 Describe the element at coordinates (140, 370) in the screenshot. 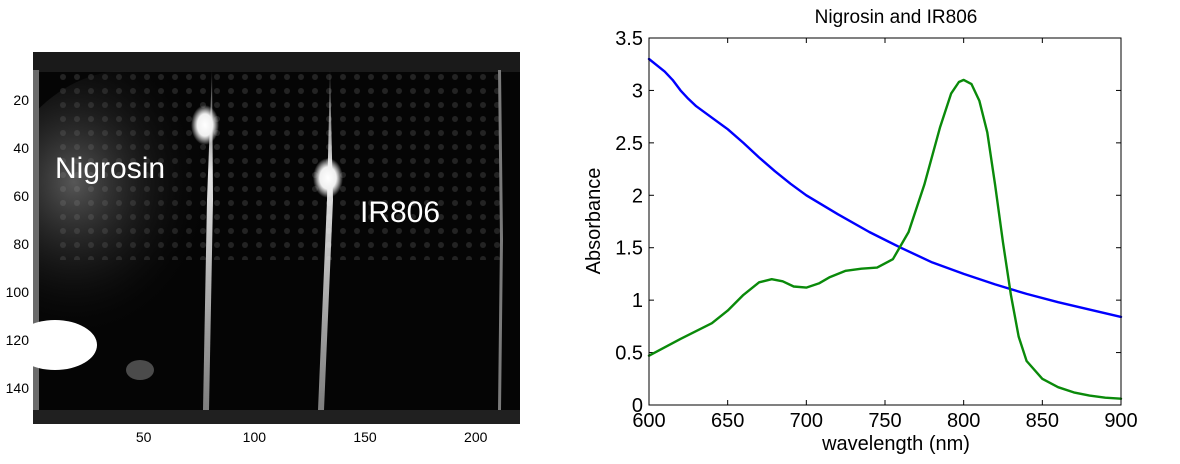

I see `small-glow` at that location.